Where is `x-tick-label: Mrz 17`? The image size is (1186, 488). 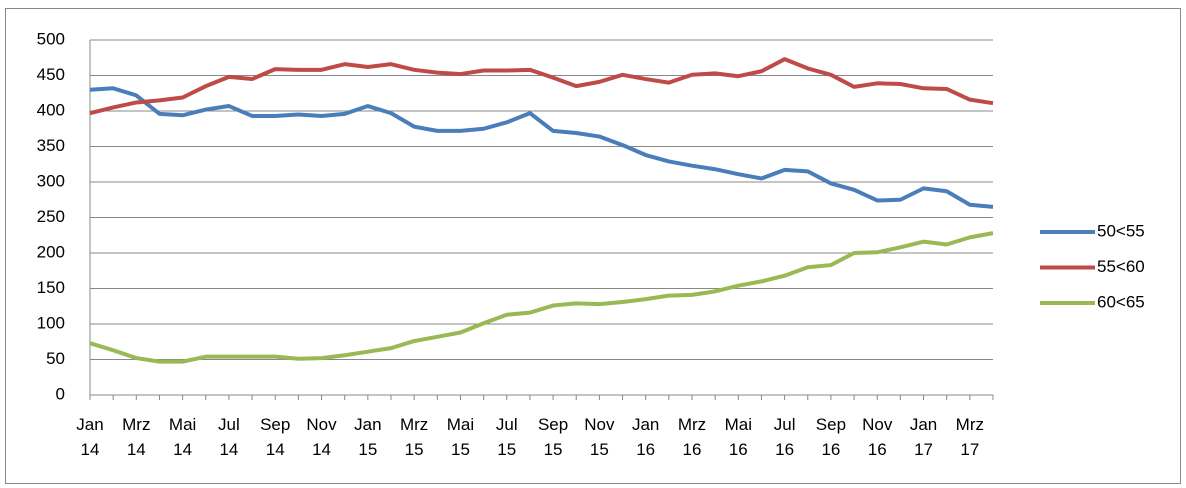
x-tick-label: Mrz 17 is located at coordinates (969, 437).